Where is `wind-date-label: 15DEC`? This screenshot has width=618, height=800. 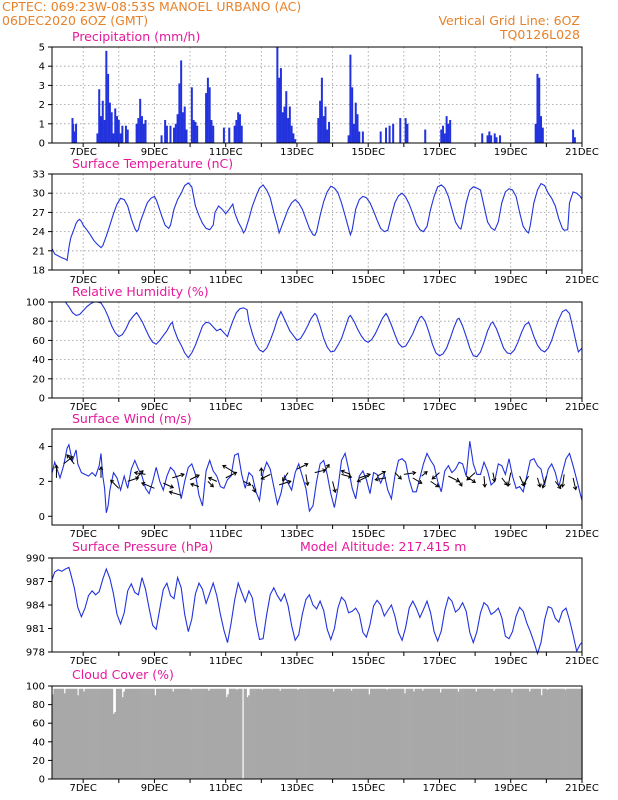
wind-date-label: 15DEC is located at coordinates (368, 534).